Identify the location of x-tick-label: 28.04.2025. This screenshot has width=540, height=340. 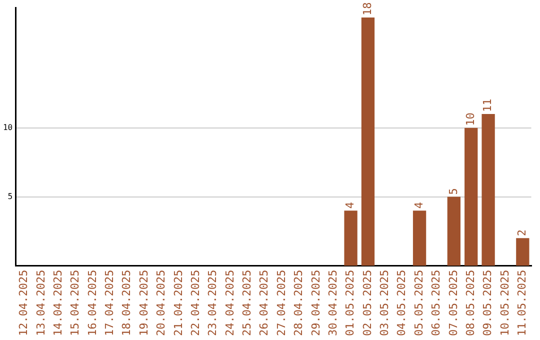
(299, 303).